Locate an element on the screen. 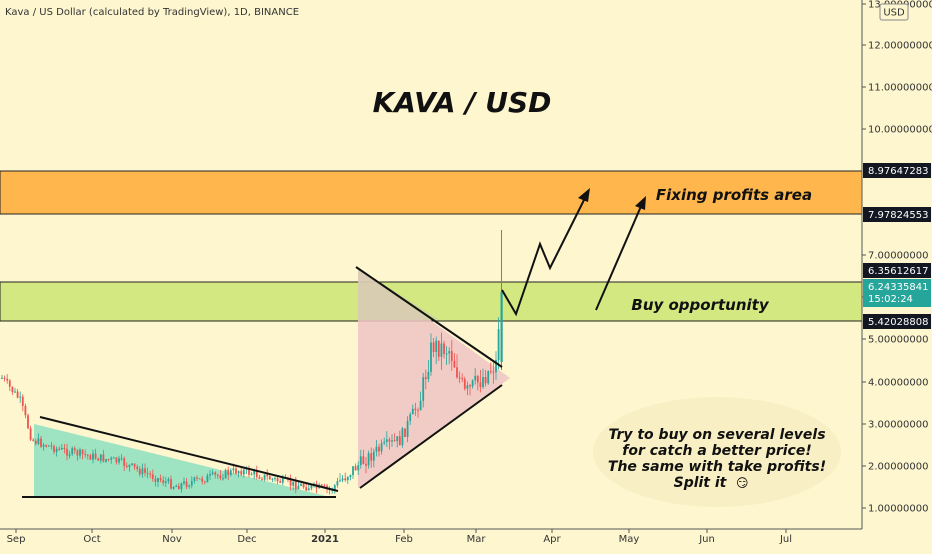  price-tick-label: 4.00000000 is located at coordinates (898, 383).